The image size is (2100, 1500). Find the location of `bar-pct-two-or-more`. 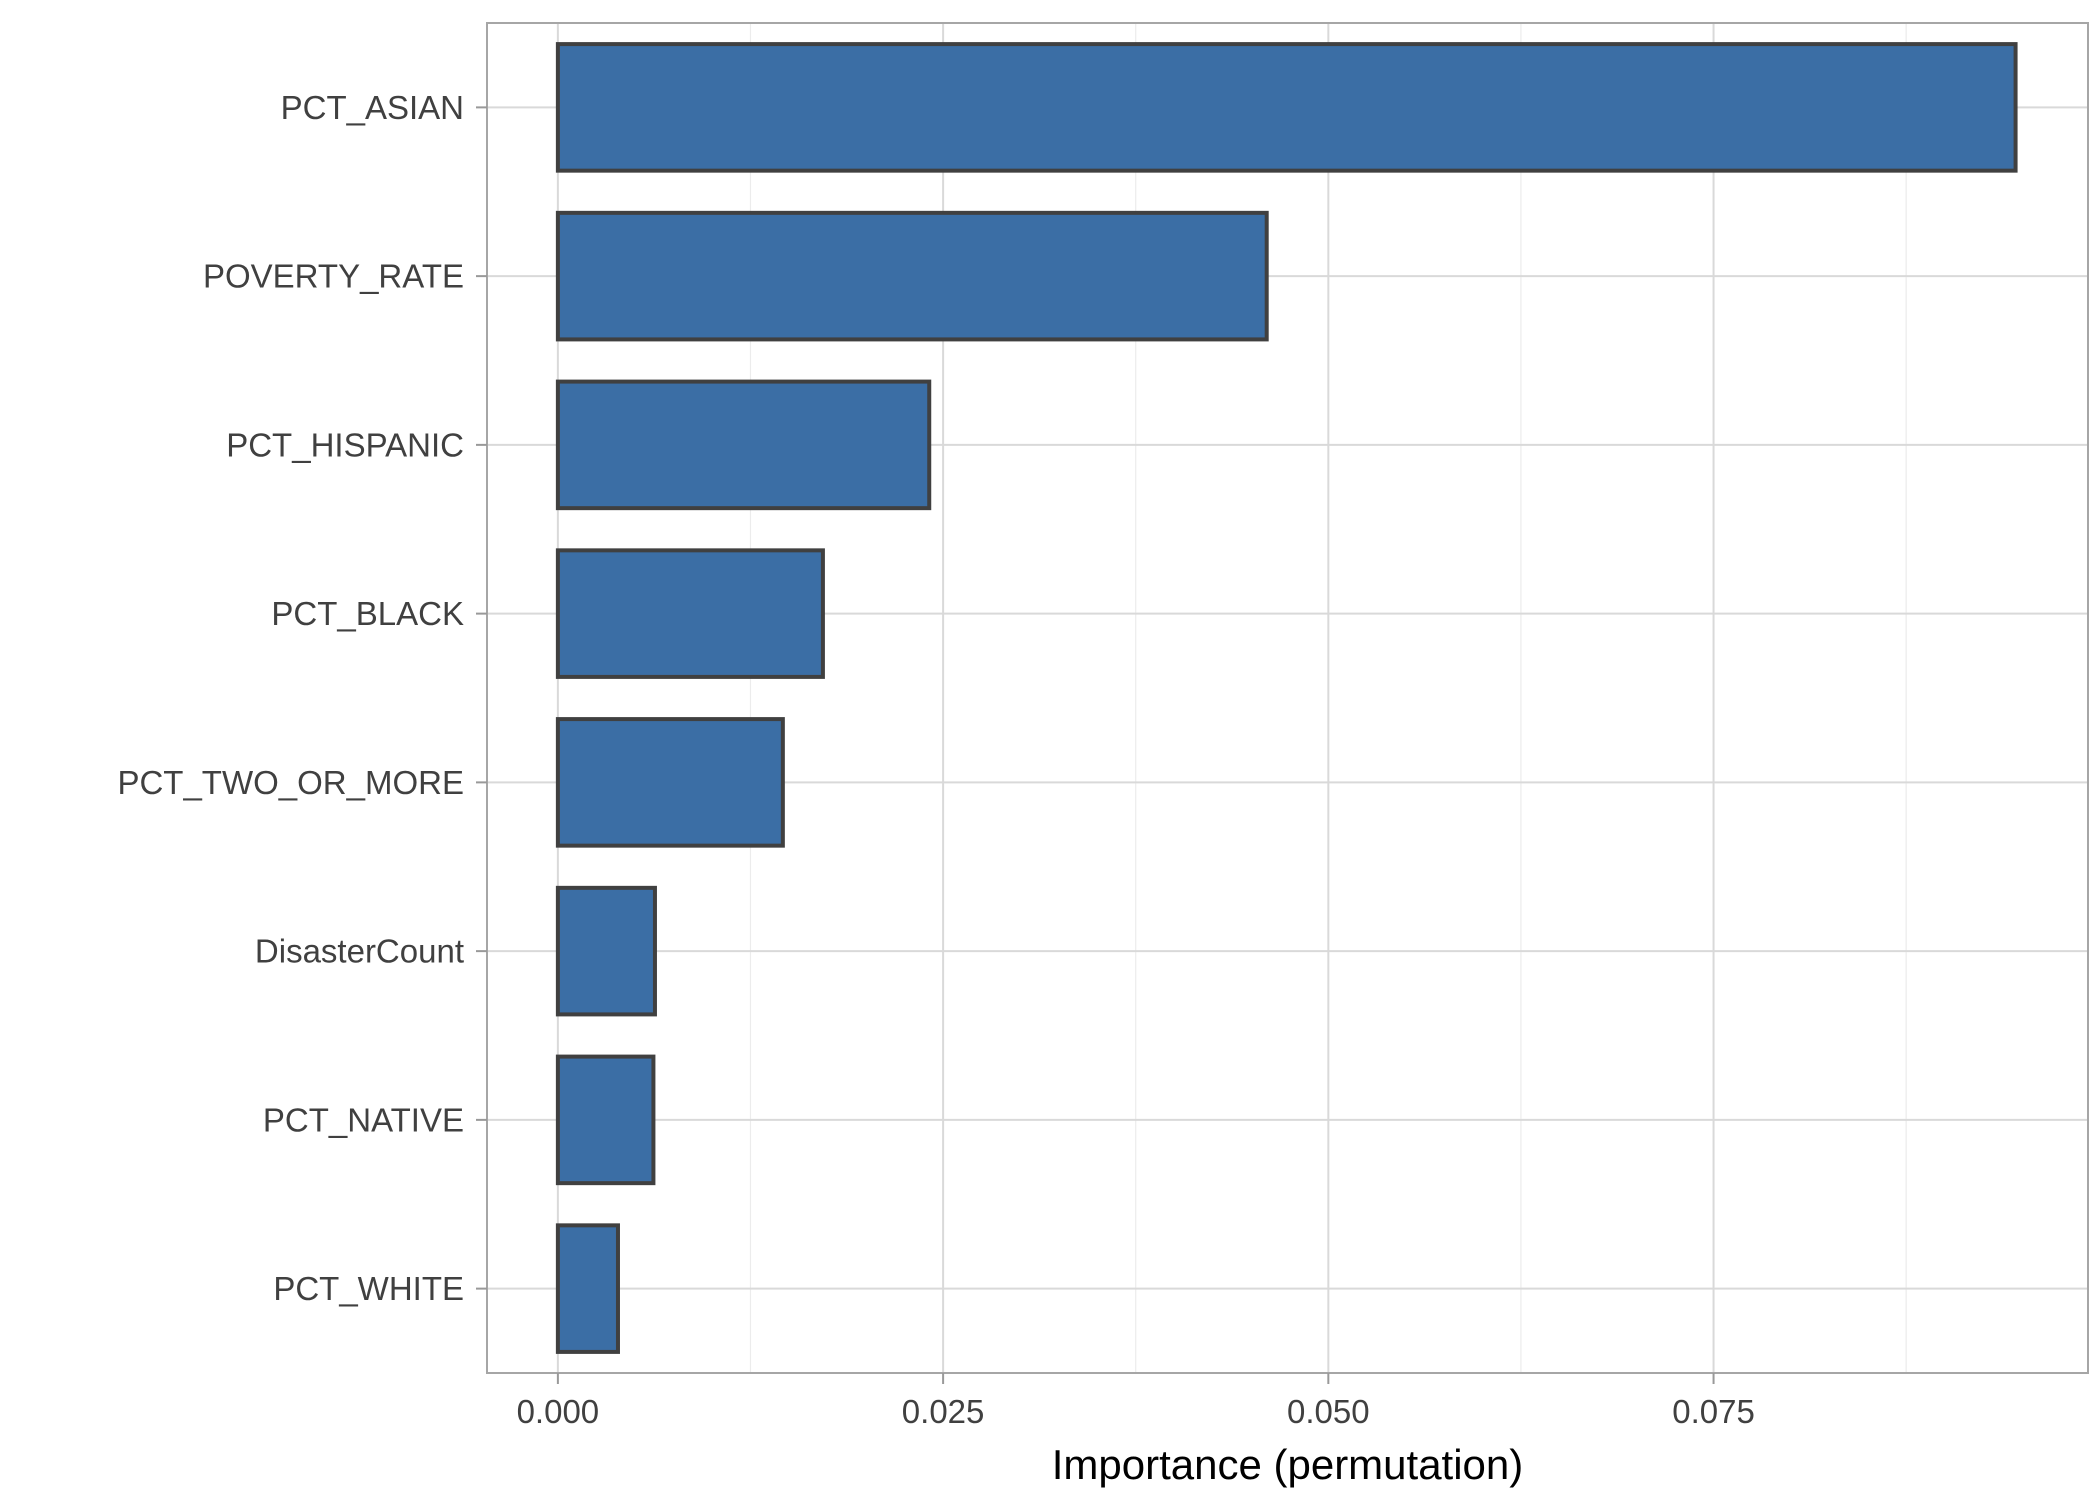

bar-pct-two-or-more is located at coordinates (670, 782).